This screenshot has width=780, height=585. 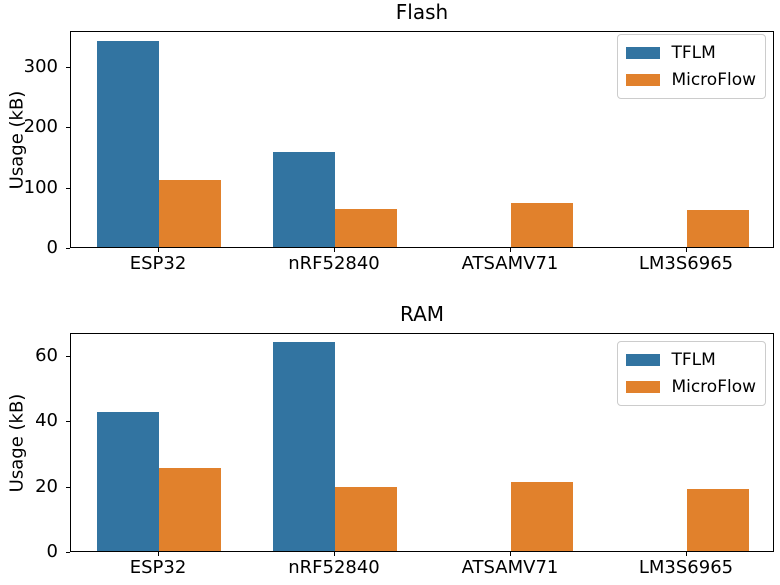 What do you see at coordinates (40, 187) in the screenshot?
I see `y-tick-label: 100` at bounding box center [40, 187].